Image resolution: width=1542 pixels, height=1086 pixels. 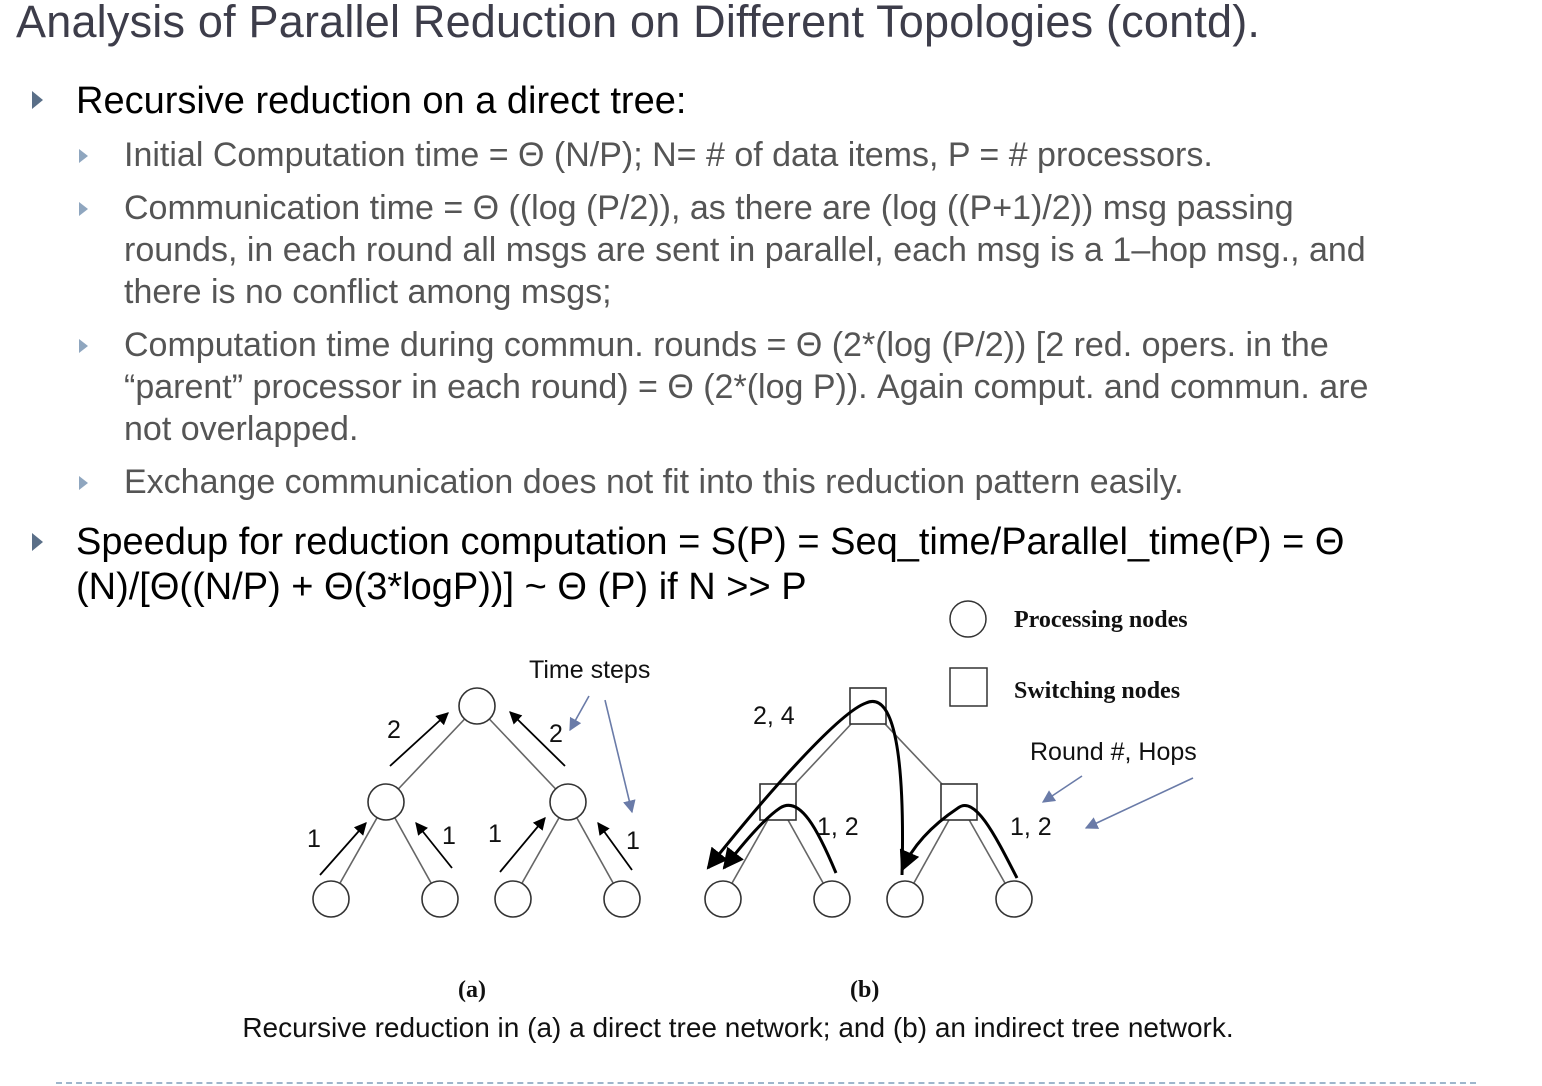 What do you see at coordinates (1117, 802) in the screenshot?
I see `round-hops-pointers` at bounding box center [1117, 802].